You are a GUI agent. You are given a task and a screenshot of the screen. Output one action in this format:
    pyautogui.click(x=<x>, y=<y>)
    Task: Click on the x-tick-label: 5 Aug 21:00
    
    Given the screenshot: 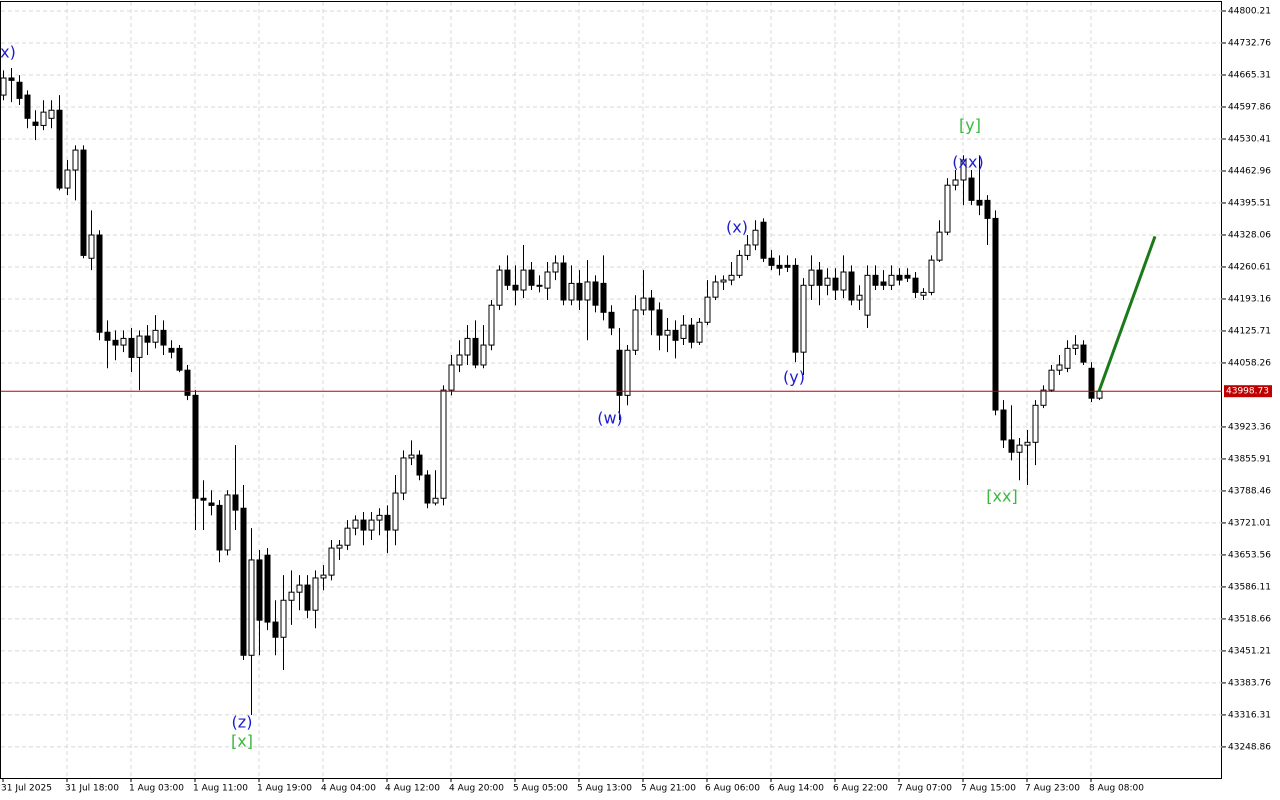 What is the action you would take?
    pyautogui.click(x=668, y=789)
    